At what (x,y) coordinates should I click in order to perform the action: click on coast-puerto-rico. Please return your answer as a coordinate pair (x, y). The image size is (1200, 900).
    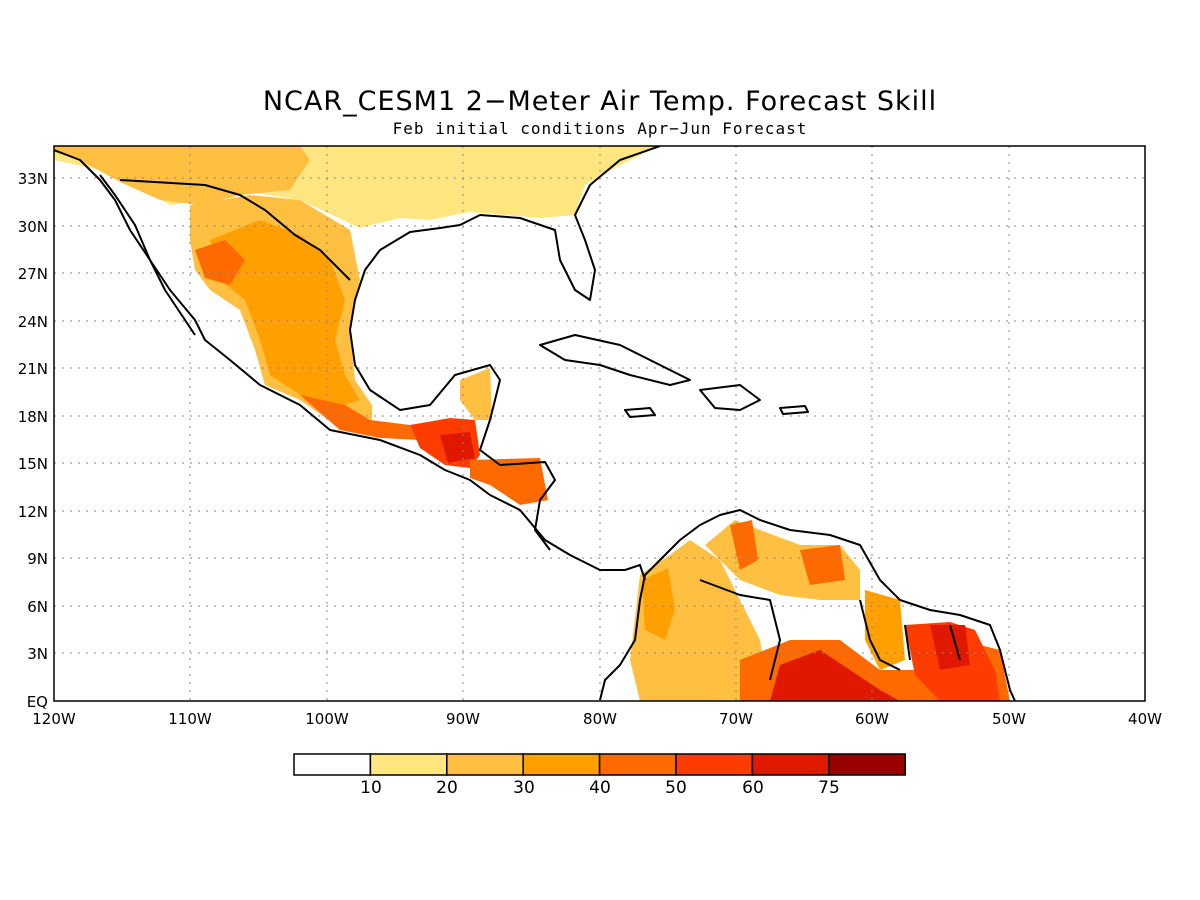
    Looking at the image, I should click on (794, 410).